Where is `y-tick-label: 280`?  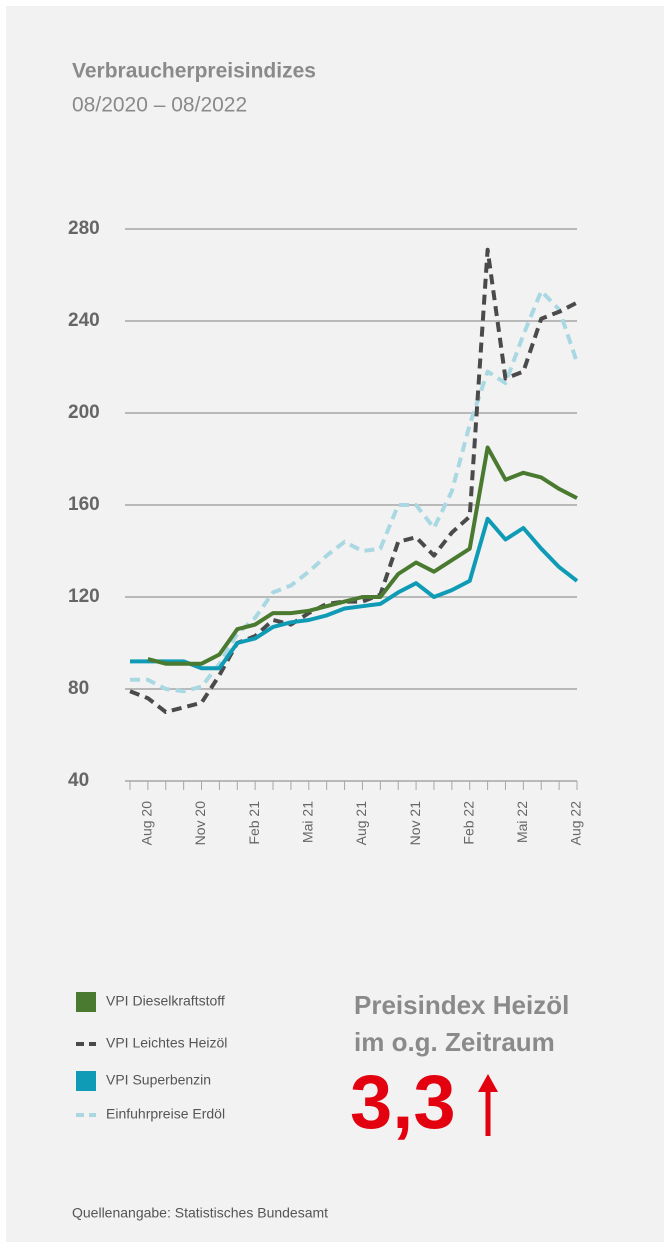
y-tick-label: 280 is located at coordinates (84, 228).